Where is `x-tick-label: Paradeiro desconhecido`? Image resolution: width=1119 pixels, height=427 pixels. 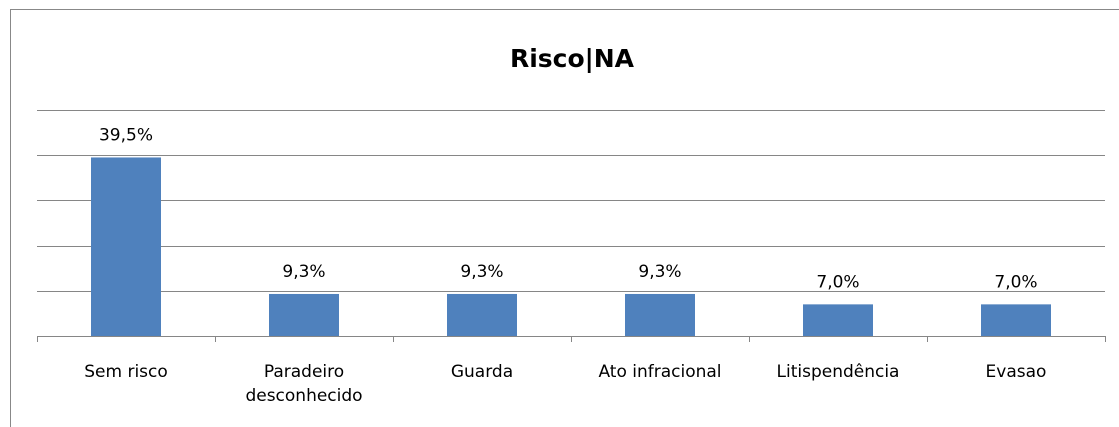 x-tick-label: Paradeiro desconhecido is located at coordinates (304, 384).